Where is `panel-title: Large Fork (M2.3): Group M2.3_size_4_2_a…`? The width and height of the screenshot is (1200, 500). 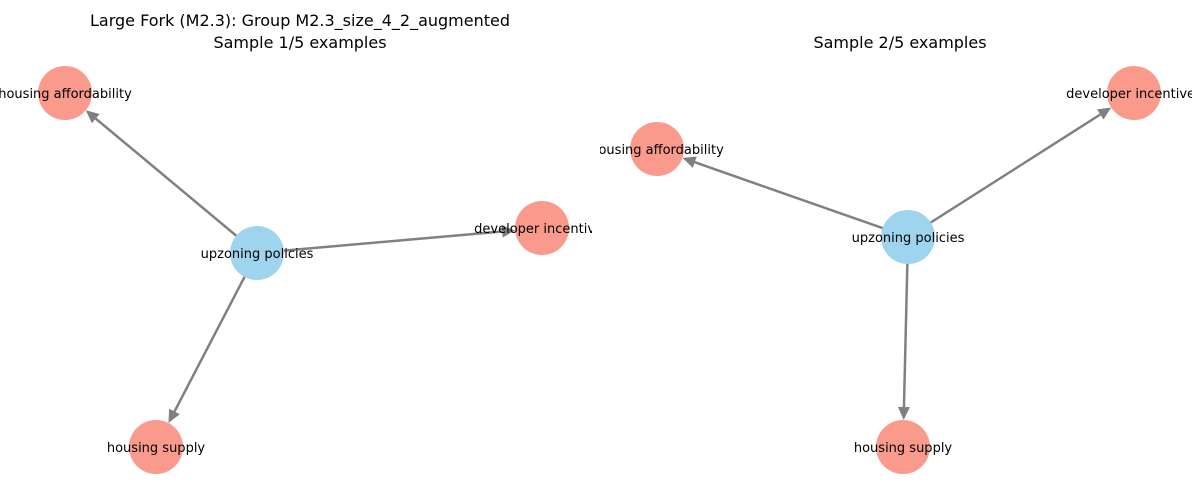
panel-title: Large Fork (M2.3): Group M2.3_size_4_2_a… is located at coordinates (300, 32).